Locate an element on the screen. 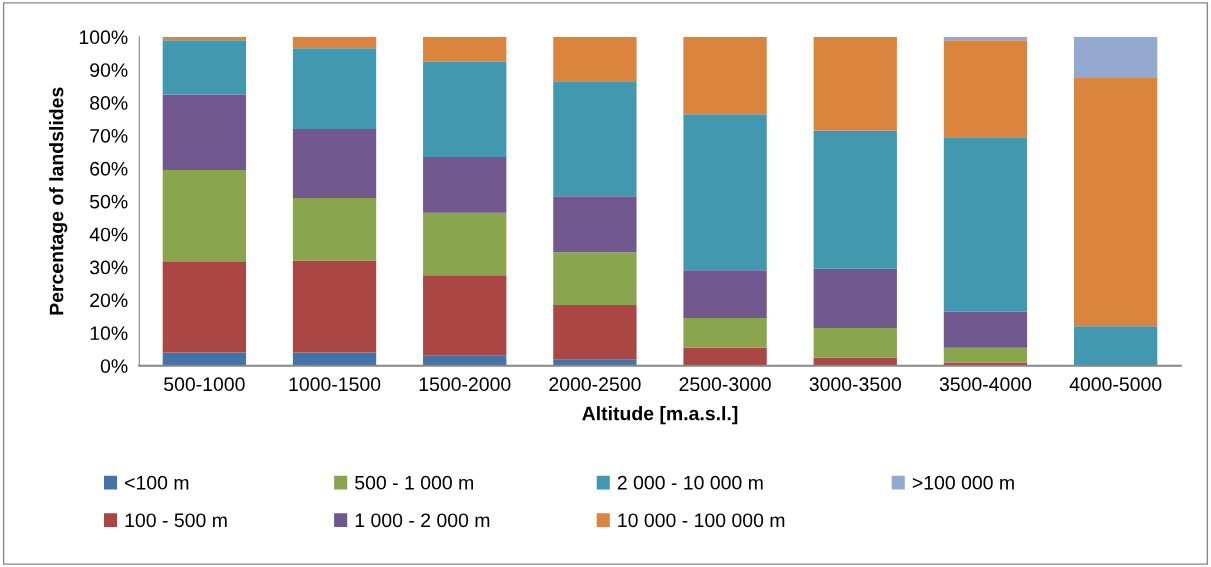 Image resolution: width=1211 pixels, height=567 pixels. legend-label: 500 - 1 000 m is located at coordinates (414, 482).